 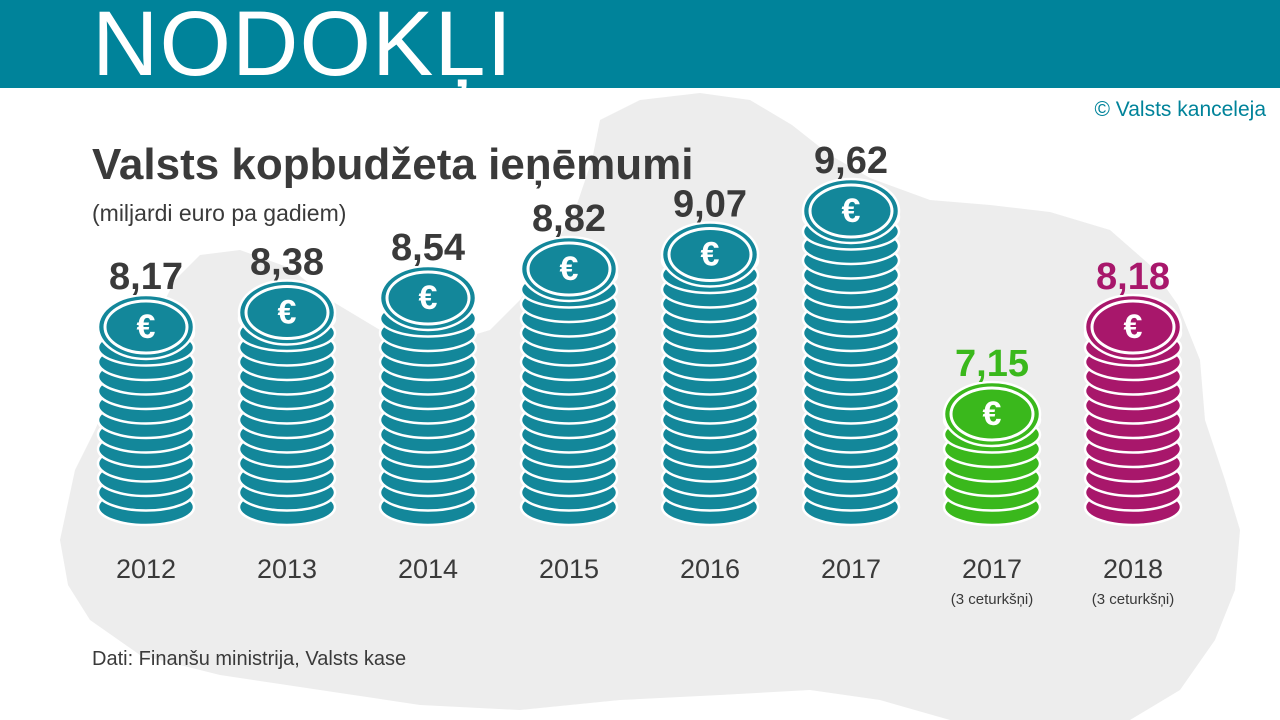 What do you see at coordinates (287, 263) in the screenshot?
I see `value-label: 8,38` at bounding box center [287, 263].